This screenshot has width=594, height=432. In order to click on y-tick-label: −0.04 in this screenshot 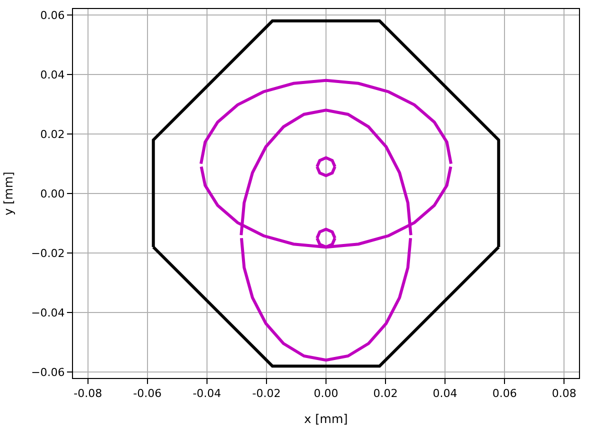, I will do `click(48, 313)`.